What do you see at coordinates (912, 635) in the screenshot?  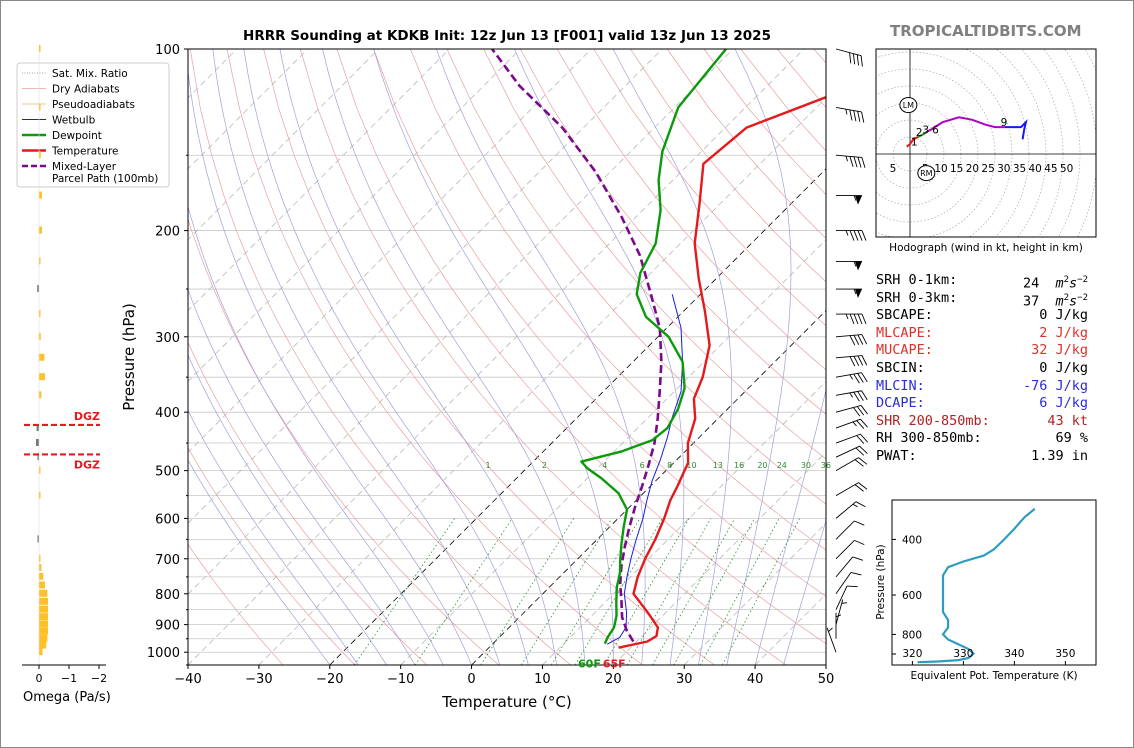 I see `theta-e-y-tick-label: 800` at bounding box center [912, 635].